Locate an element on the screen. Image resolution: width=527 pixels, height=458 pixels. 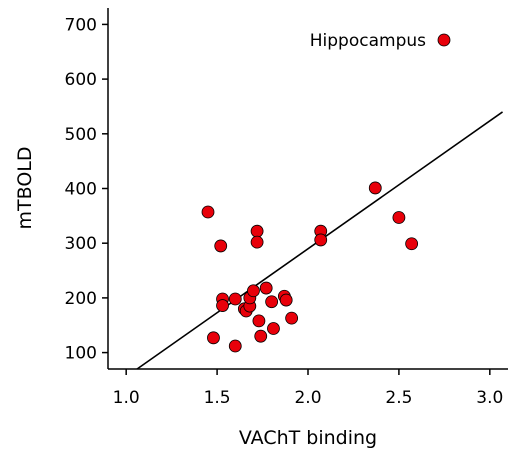
y-ticks: 100 200 300 400 500 600 700 is located at coordinates (86, 189).